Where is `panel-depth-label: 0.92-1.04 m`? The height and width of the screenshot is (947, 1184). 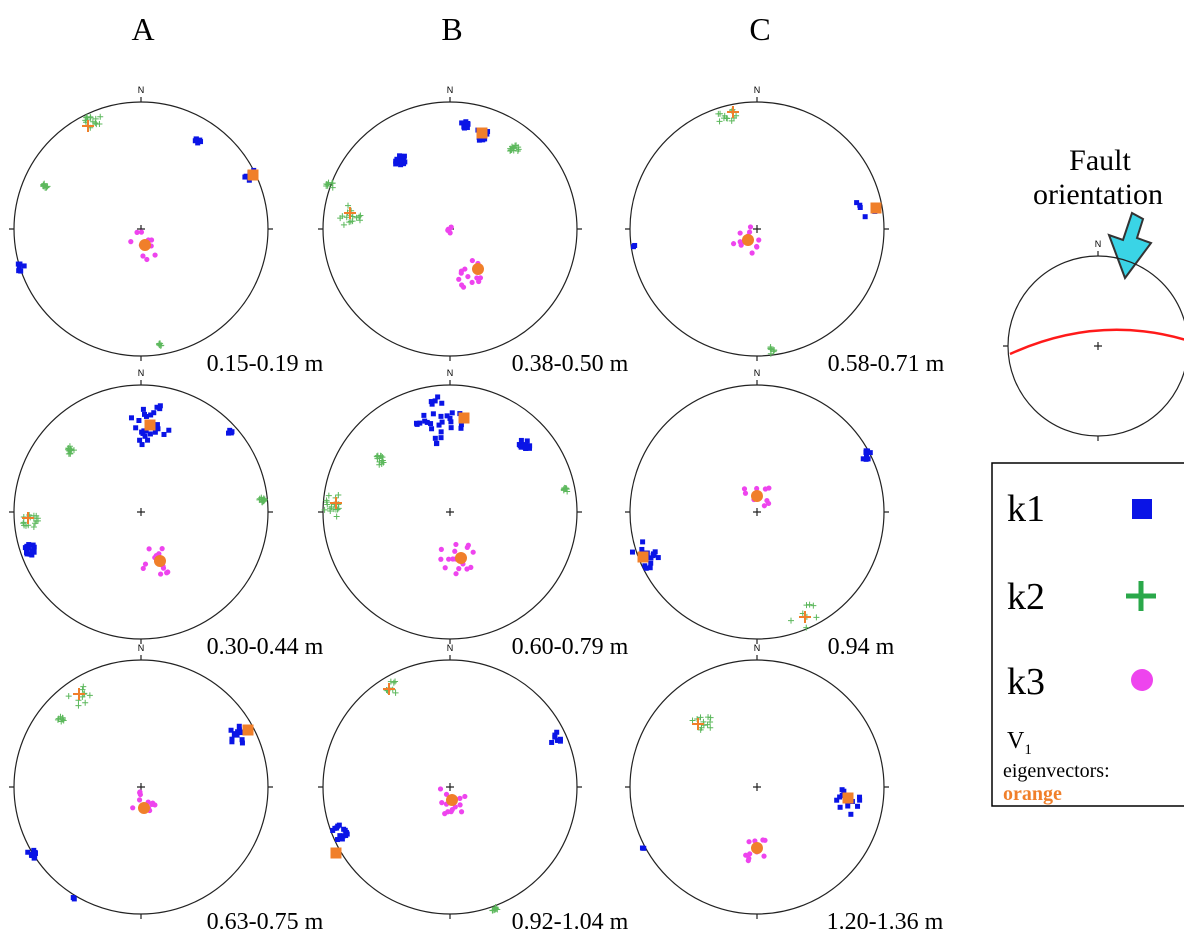
panel-depth-label: 0.92-1.04 m is located at coordinates (570, 922).